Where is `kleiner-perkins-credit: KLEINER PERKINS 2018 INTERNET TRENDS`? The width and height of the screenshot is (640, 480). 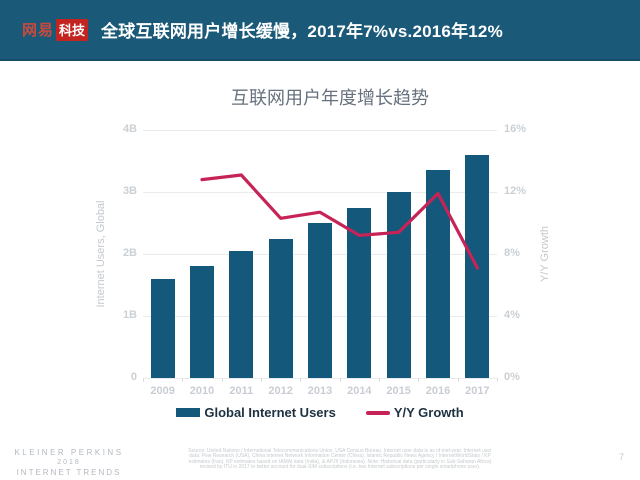 kleiner-perkins-credit: KLEINER PERKINS 2018 INTERNET TRENDS is located at coordinates (69, 462).